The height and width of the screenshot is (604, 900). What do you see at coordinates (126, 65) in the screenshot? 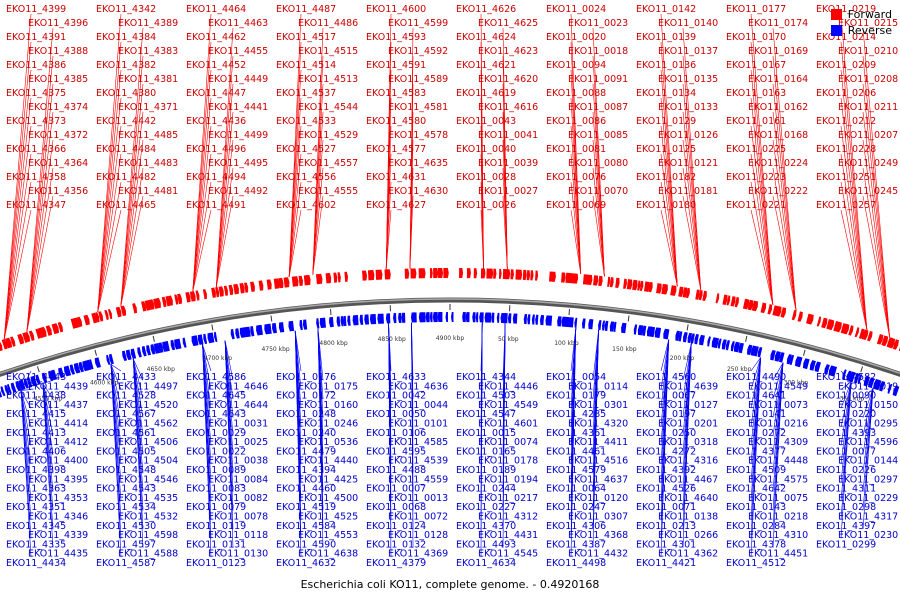
I see `forward-gene-label: EKO11_4382` at bounding box center [126, 65].